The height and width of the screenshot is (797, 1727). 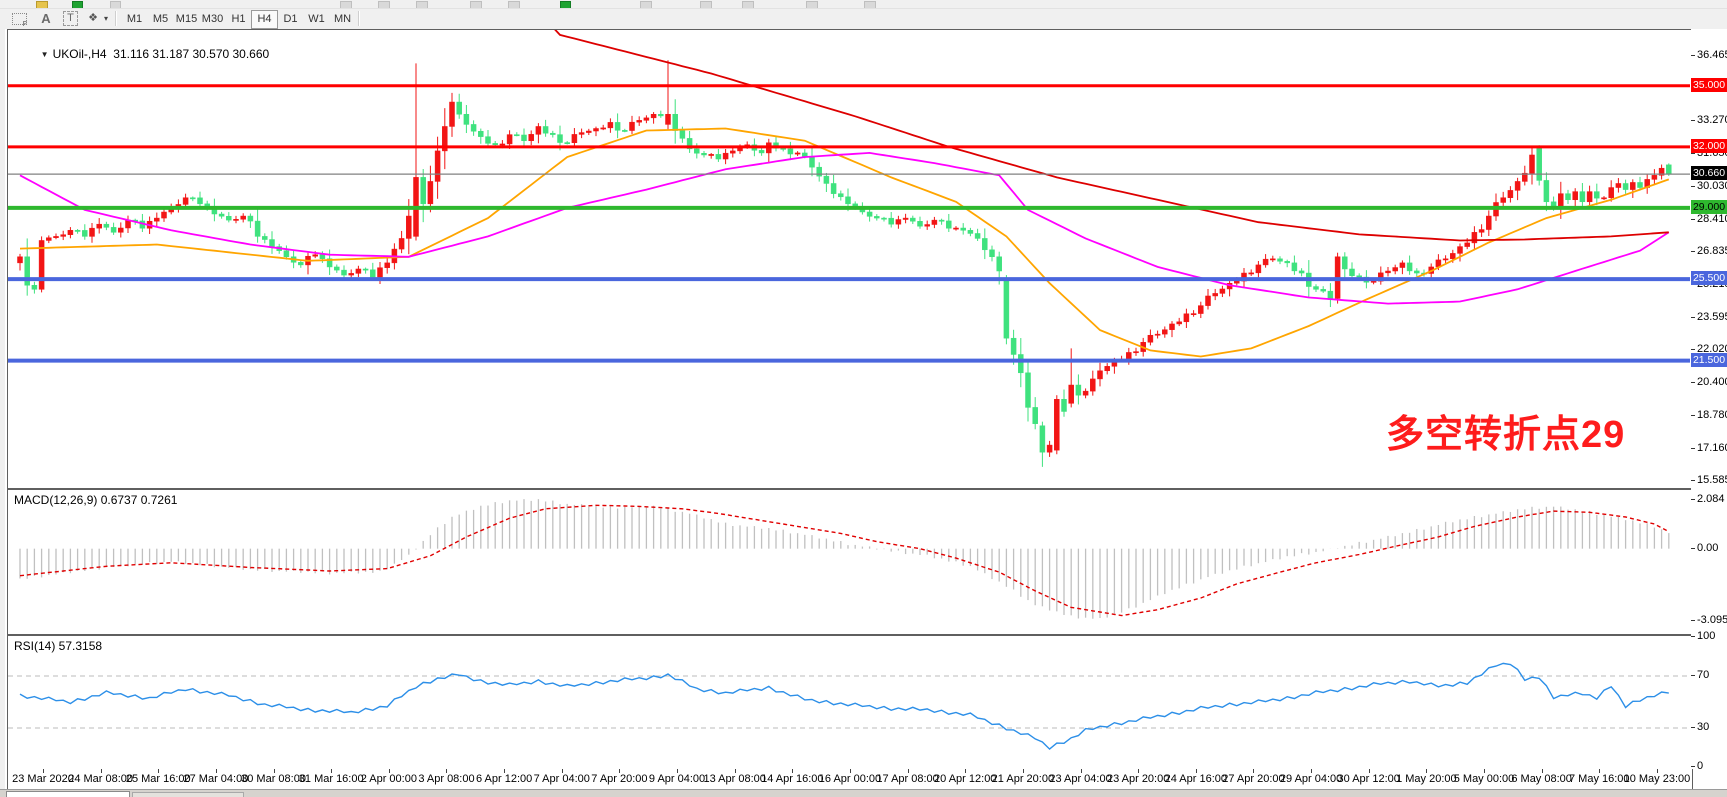 I want to click on axis-tick-label: 36.465, so click(x=1712, y=55).